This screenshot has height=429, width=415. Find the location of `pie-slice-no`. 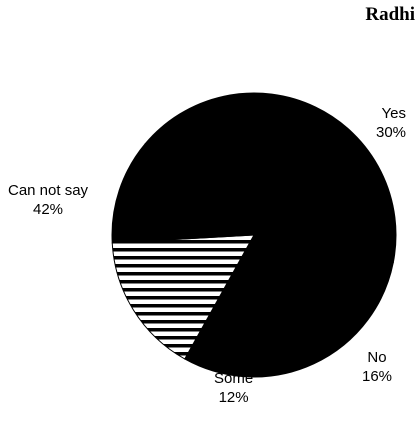

pie-slice-no is located at coordinates (183, 297).